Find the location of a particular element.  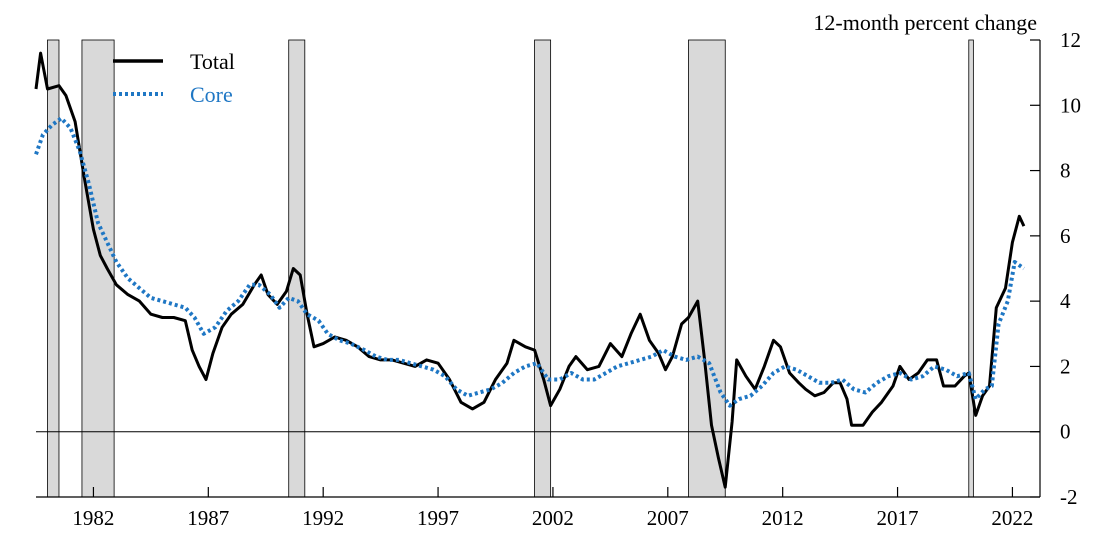

legend: Total Core is located at coordinates (174, 78).